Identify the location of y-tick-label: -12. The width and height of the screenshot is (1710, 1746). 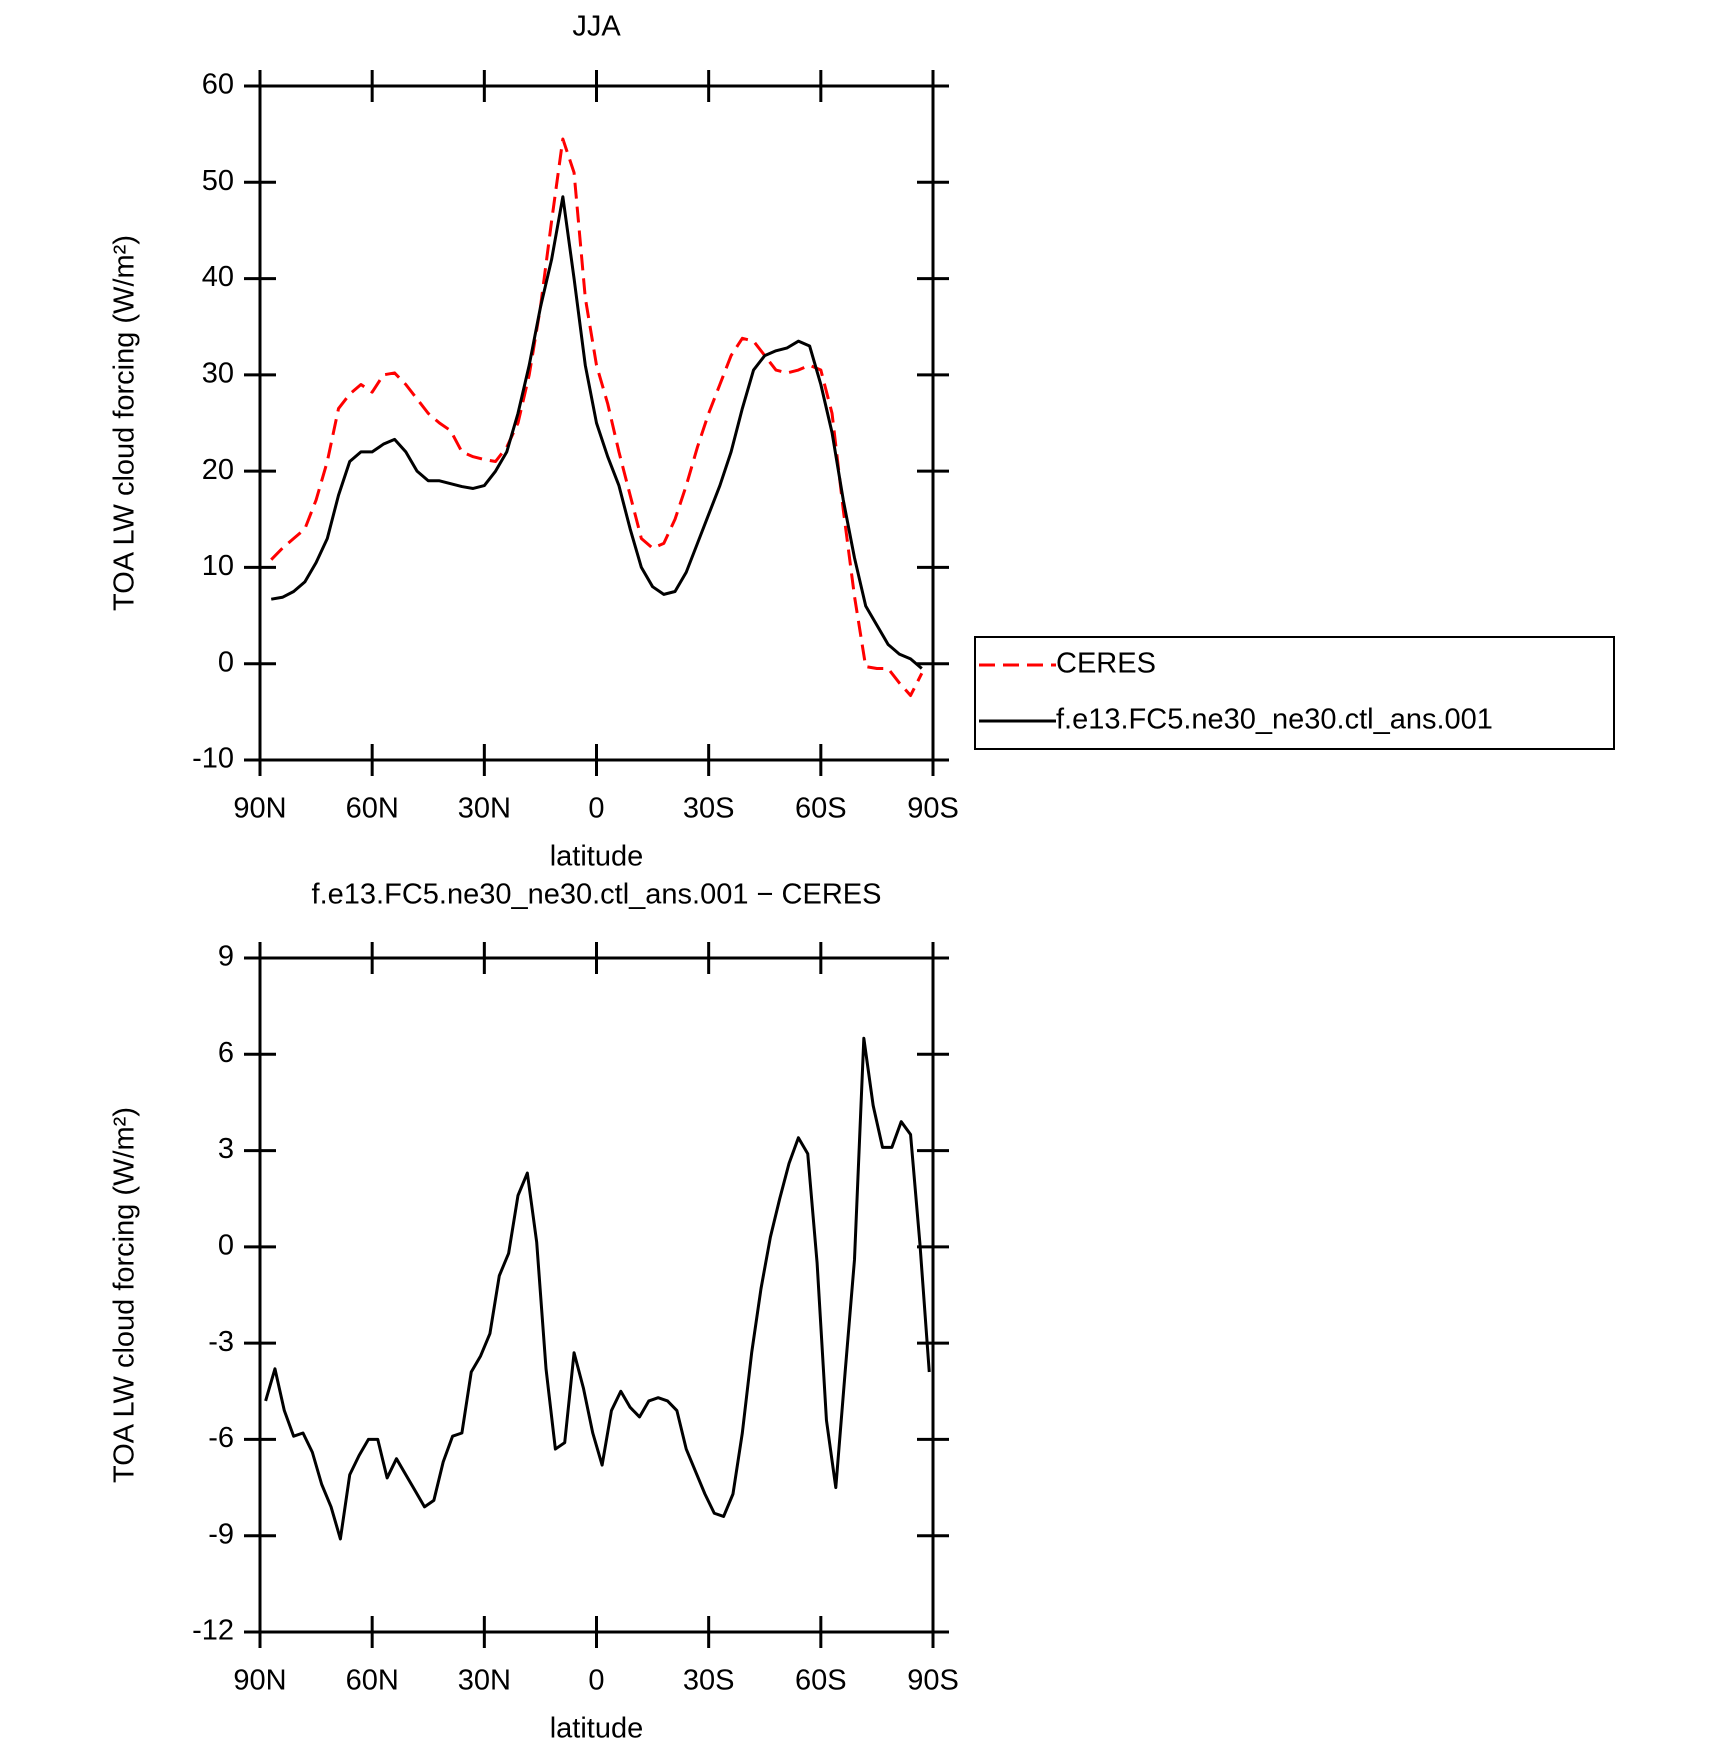
(213, 1631).